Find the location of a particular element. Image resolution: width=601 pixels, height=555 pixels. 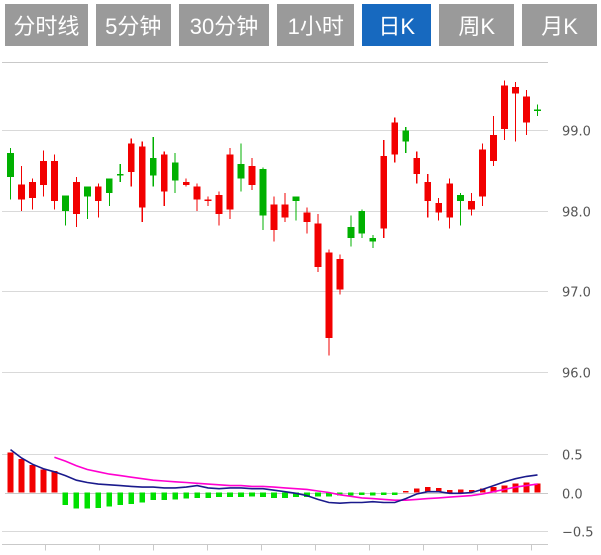

tab-30min: 30分钟 is located at coordinates (224, 25).